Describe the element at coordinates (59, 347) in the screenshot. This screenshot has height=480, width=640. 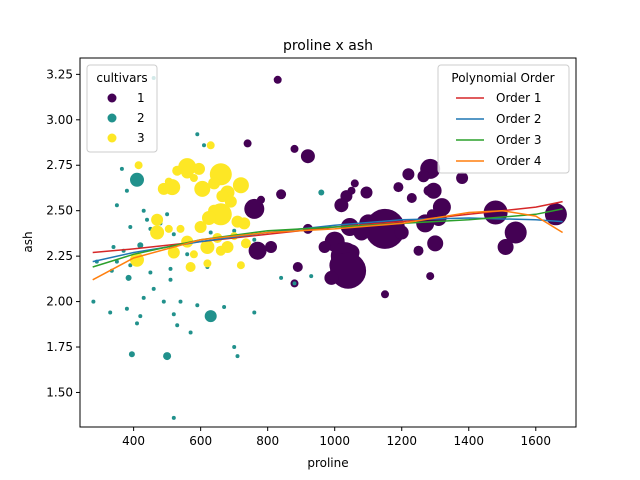
I see `y-tick-label: 1.75` at that location.